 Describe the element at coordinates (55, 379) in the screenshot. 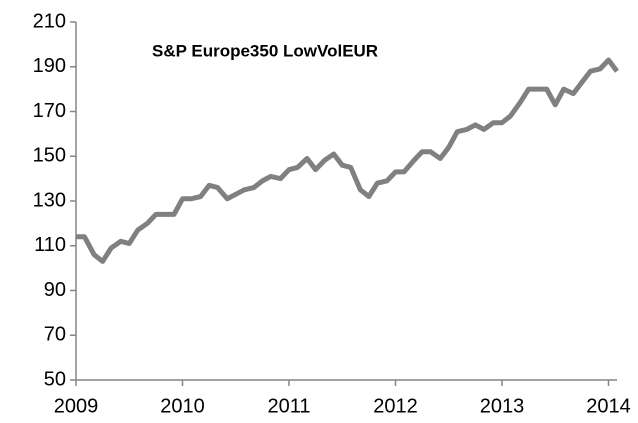

I see `y-tick-label: 50` at that location.